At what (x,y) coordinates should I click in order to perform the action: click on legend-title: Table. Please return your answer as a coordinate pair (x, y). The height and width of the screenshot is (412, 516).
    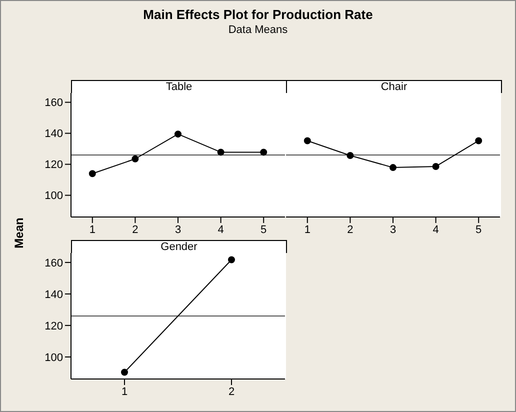
    Looking at the image, I should click on (179, 86).